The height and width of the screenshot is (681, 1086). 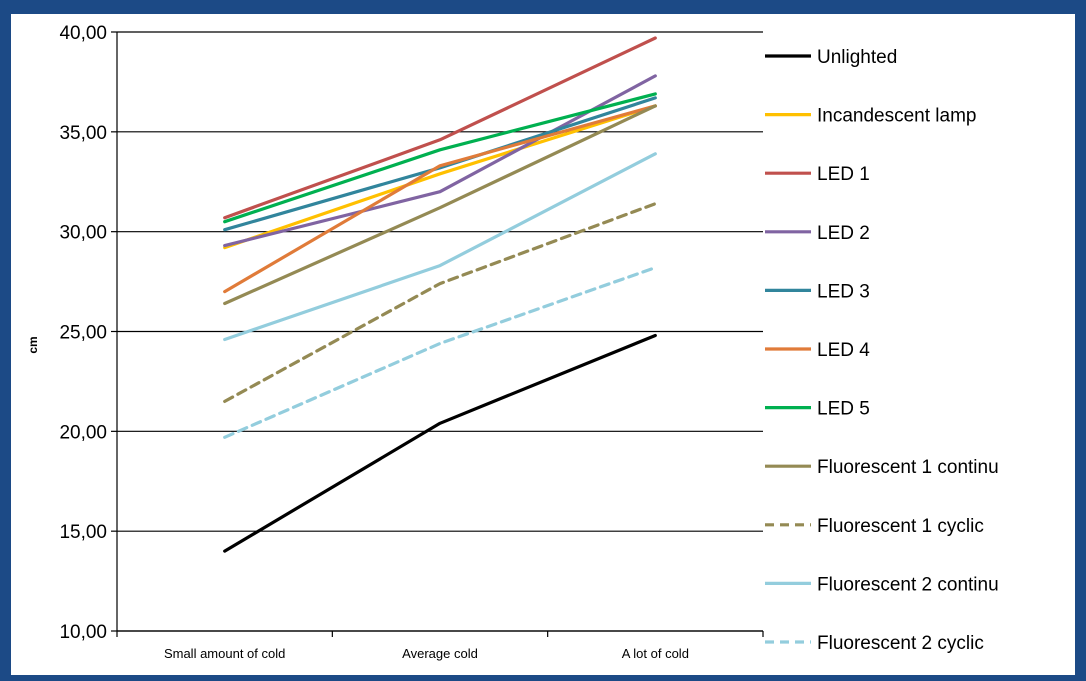 What do you see at coordinates (83, 33) in the screenshot?
I see `y-tick-label: 40,00` at bounding box center [83, 33].